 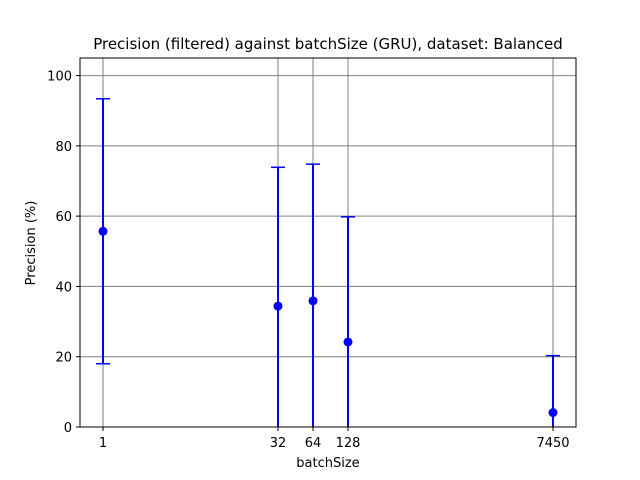 What do you see at coordinates (59, 77) in the screenshot?
I see `y-tick-label: 100` at bounding box center [59, 77].